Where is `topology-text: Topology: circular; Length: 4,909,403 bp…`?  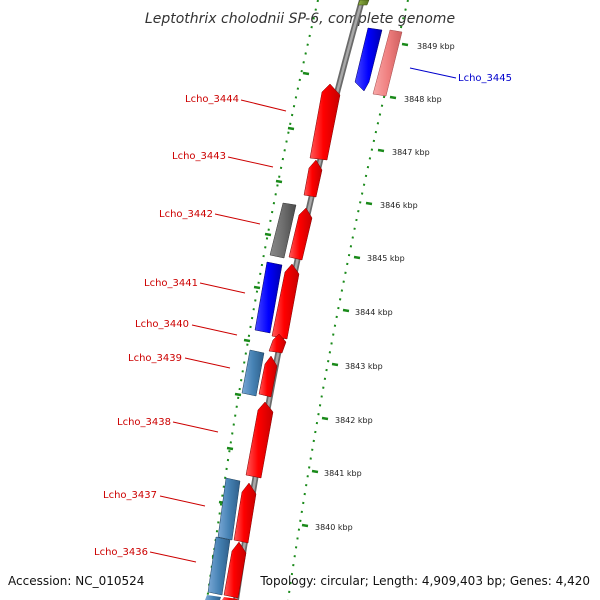
topology-text: Topology: circular; Length: 4,909,403 bp… is located at coordinates (425, 581).